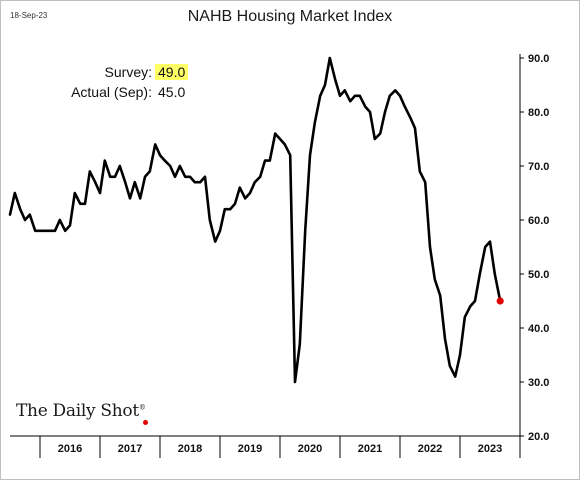  Describe the element at coordinates (190, 449) in the screenshot. I see `x-tick-label: 2018` at that location.